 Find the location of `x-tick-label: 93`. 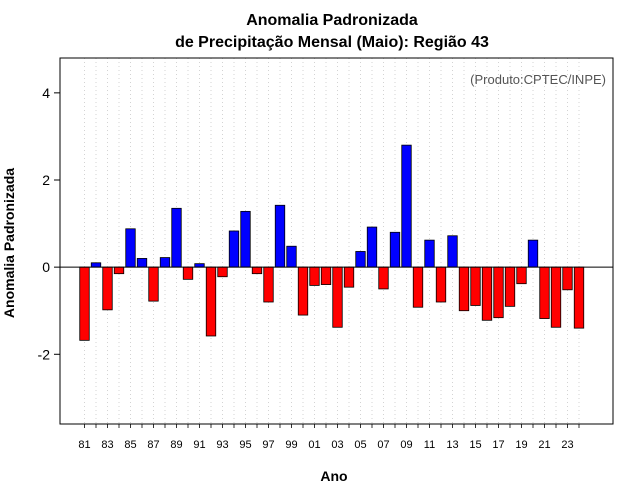

x-tick-label: 93 is located at coordinates (222, 445).